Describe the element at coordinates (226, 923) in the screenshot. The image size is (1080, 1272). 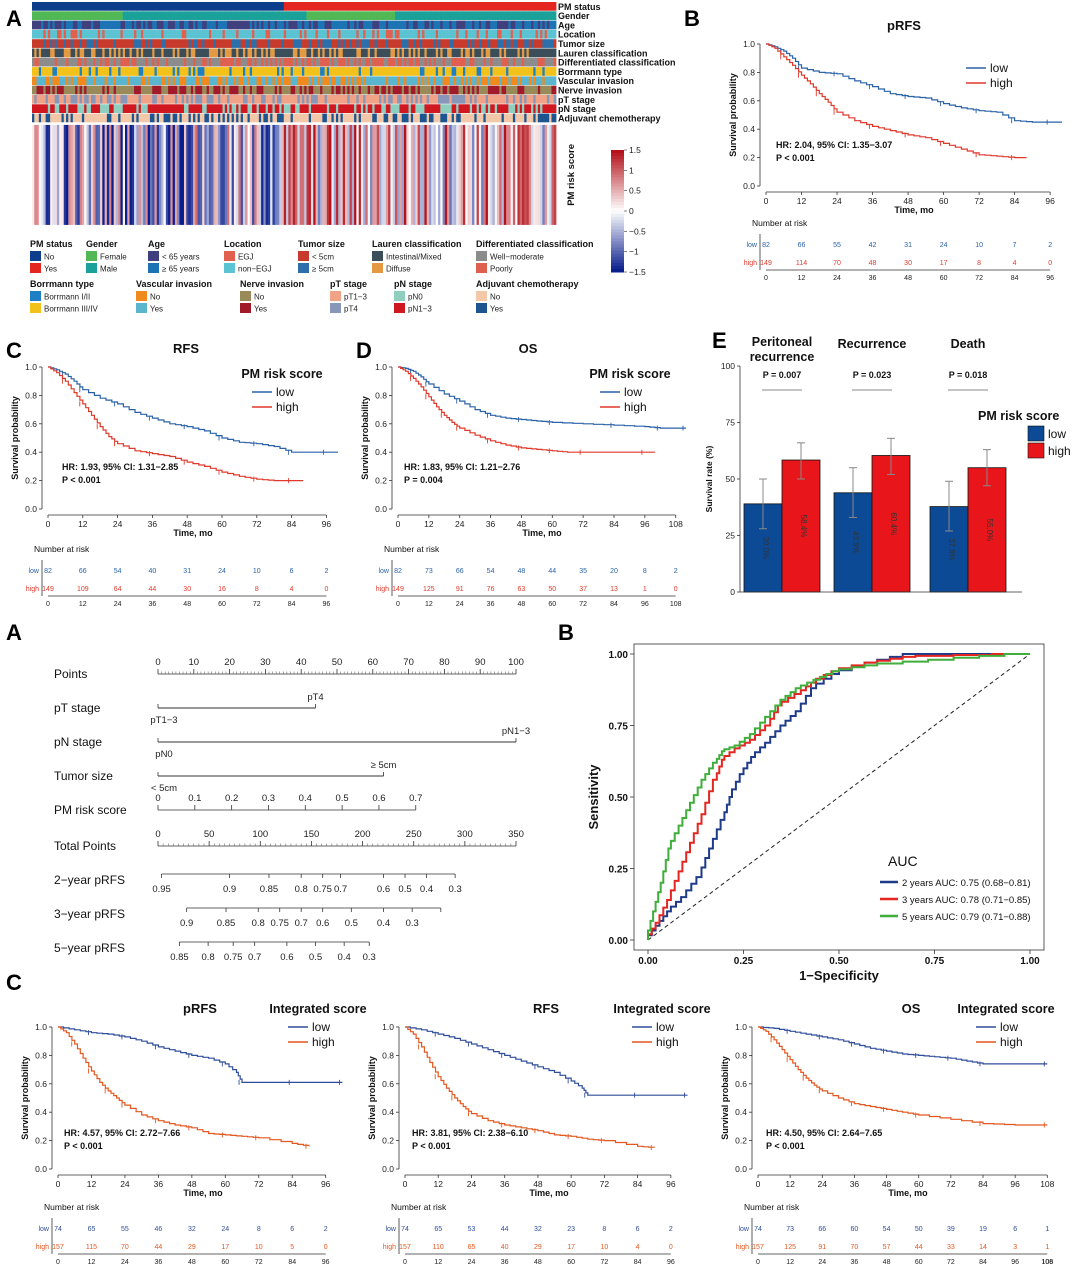
I see `nomo-tick-label: 0.85` at that location.